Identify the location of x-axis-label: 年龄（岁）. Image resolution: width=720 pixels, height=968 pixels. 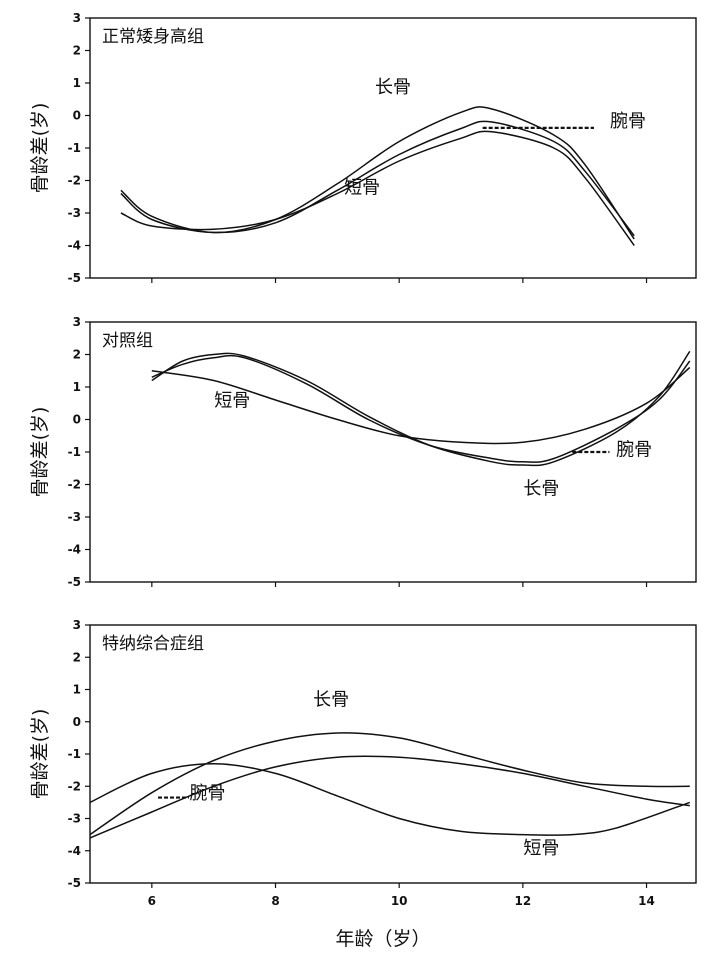
(382, 939).